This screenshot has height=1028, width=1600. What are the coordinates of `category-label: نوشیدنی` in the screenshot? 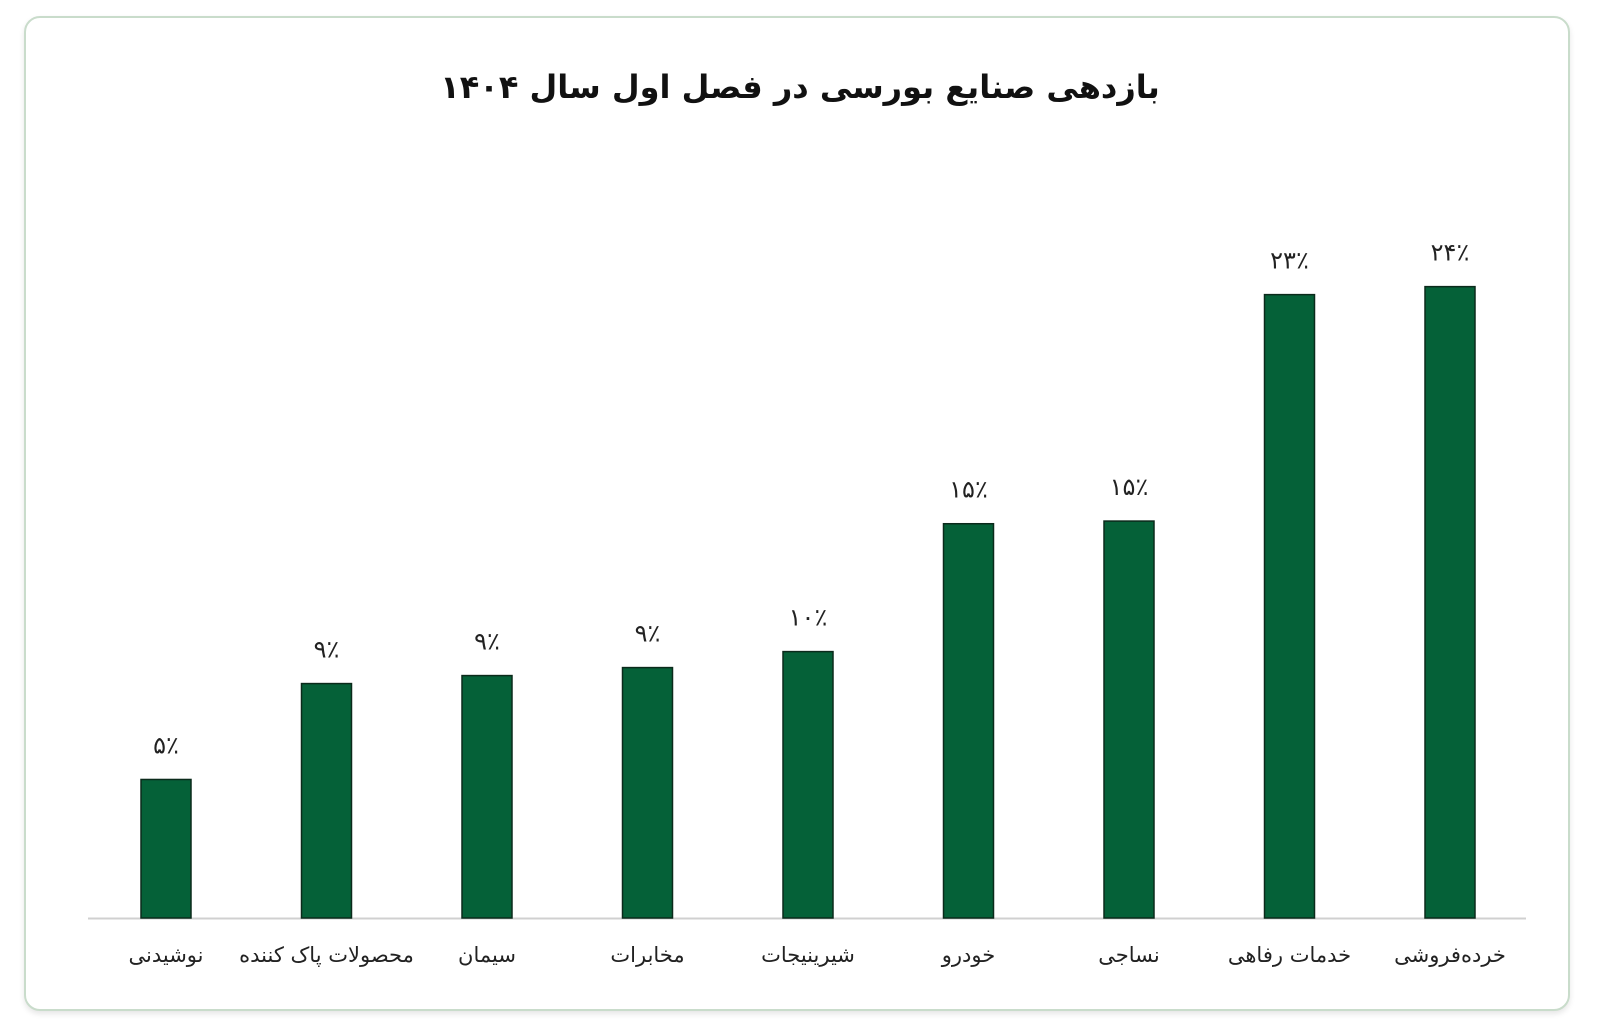 It's located at (166, 955).